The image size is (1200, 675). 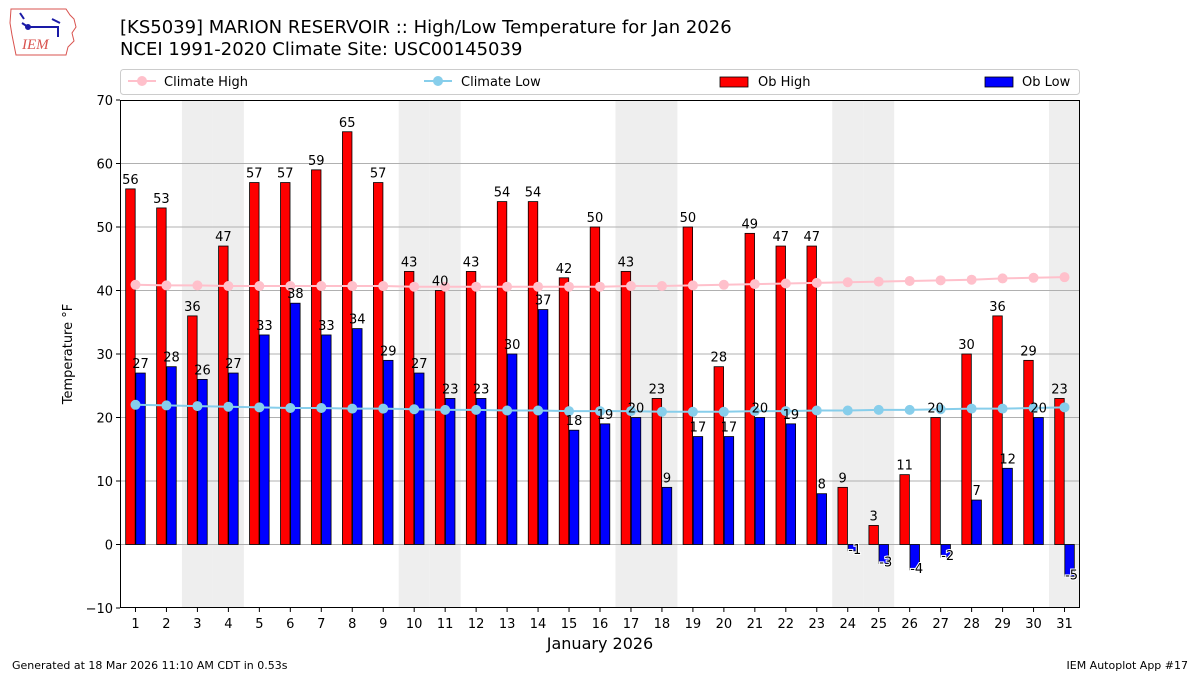 What do you see at coordinates (1007, 459) in the screenshot?
I see `ob-low-label: 12` at bounding box center [1007, 459].